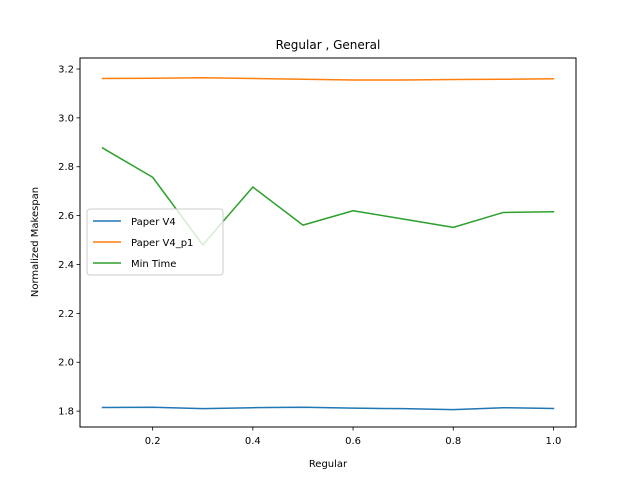 The height and width of the screenshot is (480, 640). I want to click on x-tick-label: 0.4, so click(253, 441).